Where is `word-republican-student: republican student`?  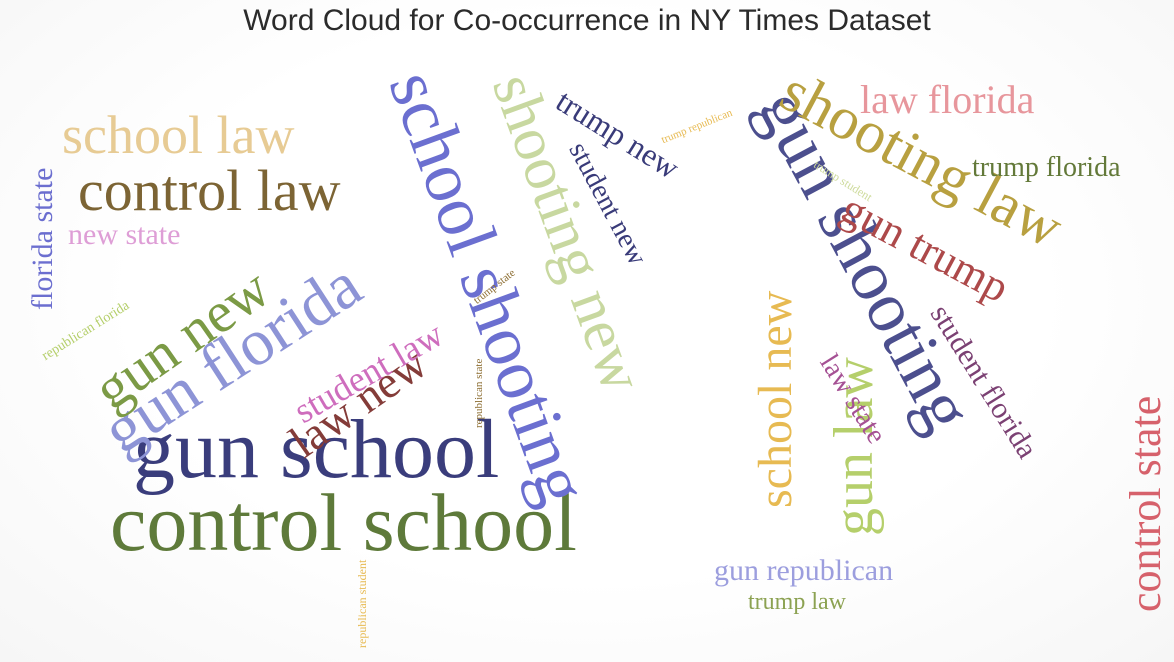 word-republican-student: republican student is located at coordinates (362, 603).